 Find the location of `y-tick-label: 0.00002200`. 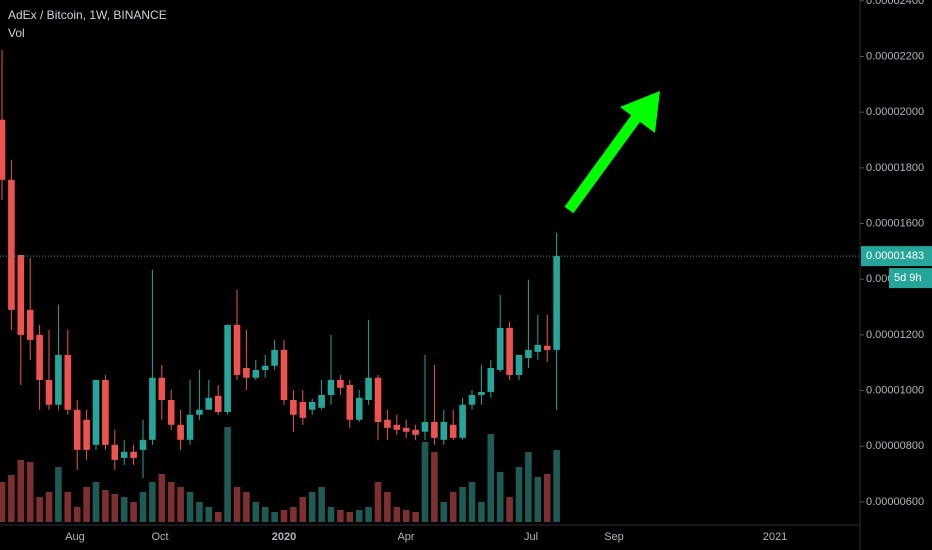

y-tick-label: 0.00002200 is located at coordinates (895, 56).